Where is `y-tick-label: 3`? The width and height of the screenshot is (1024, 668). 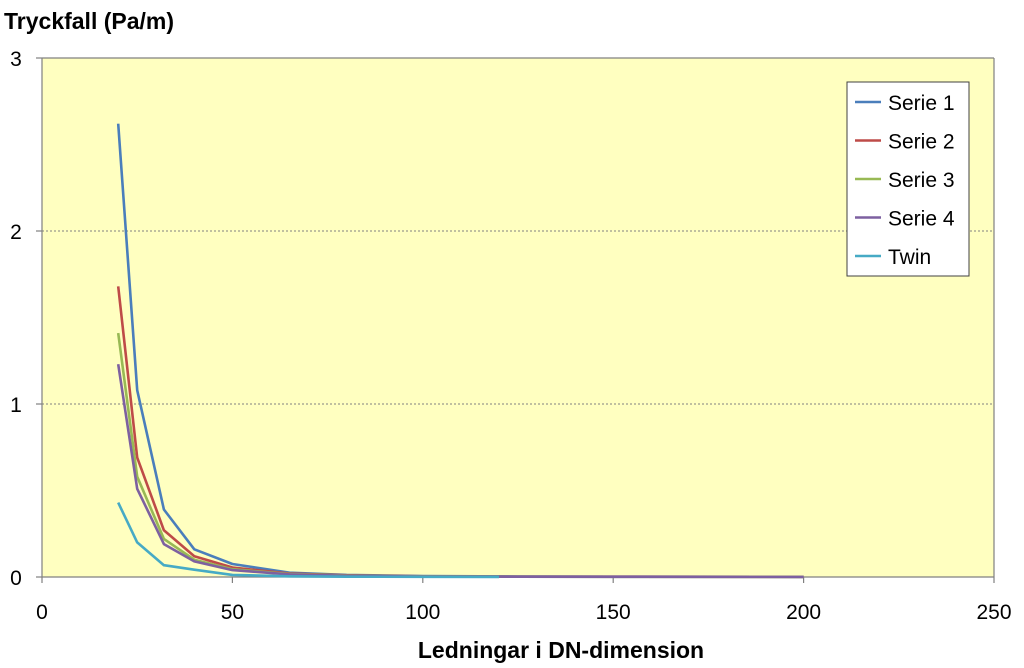 y-tick-label: 3 is located at coordinates (16, 59).